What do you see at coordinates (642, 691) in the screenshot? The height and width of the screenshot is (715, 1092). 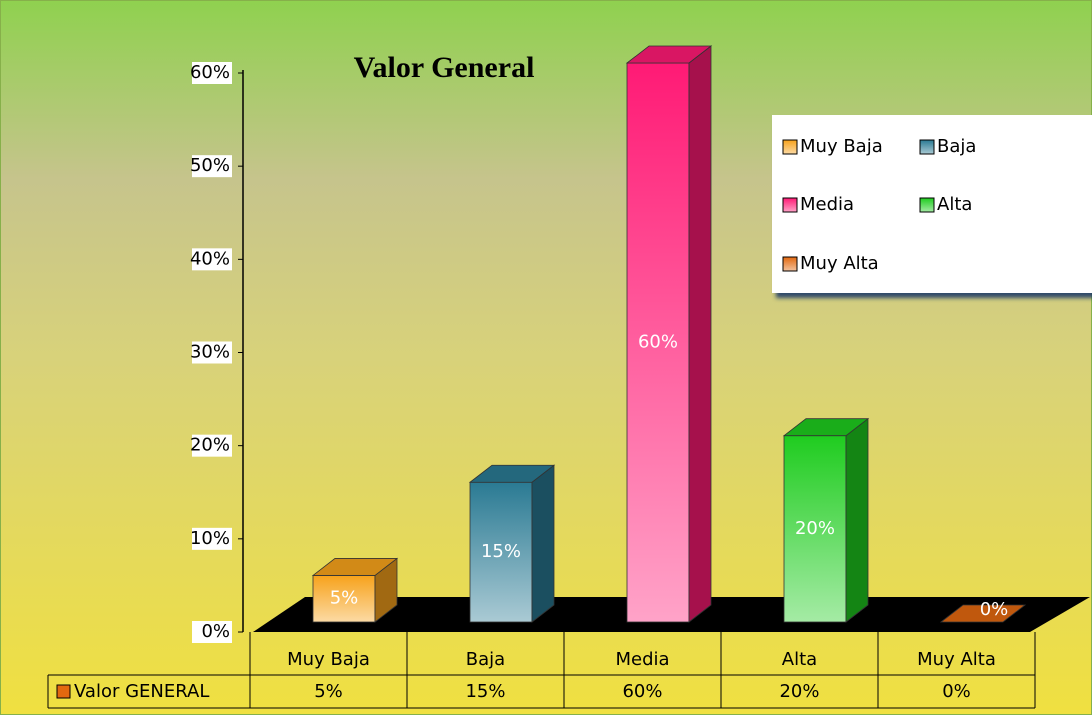 I see `table-value: 60%` at bounding box center [642, 691].